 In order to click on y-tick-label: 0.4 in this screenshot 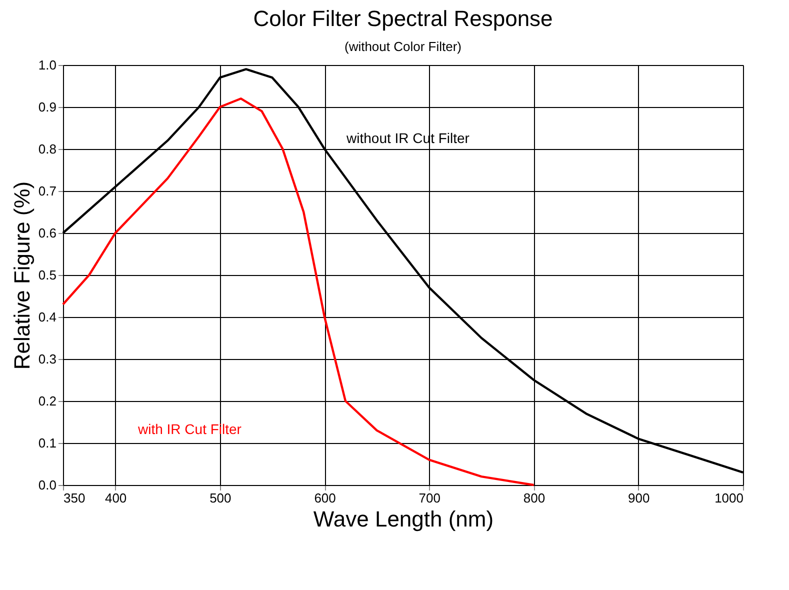, I will do `click(47, 317)`.